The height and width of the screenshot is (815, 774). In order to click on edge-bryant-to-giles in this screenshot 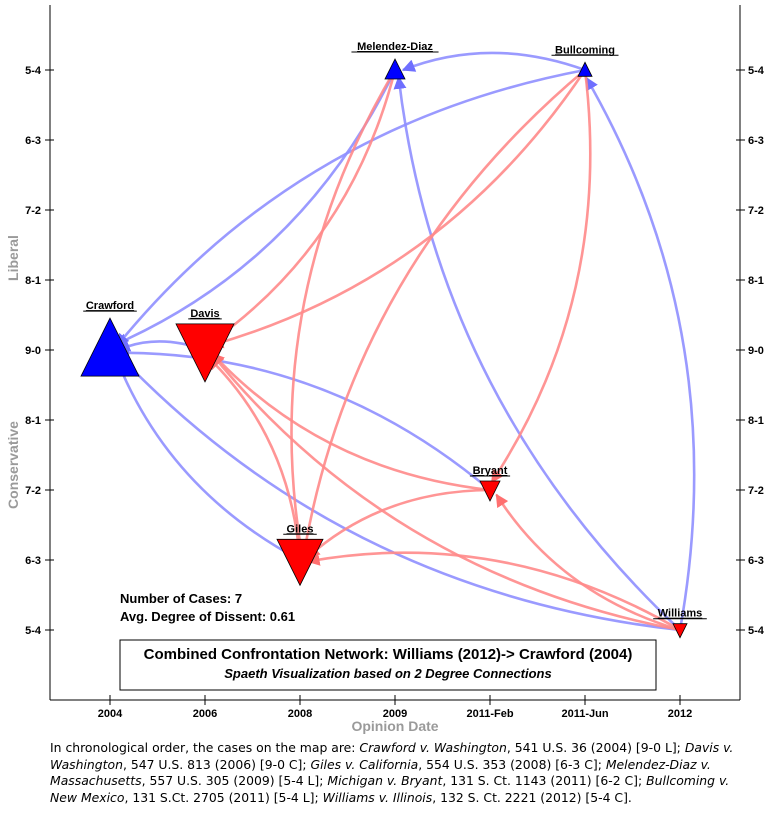, I will do `click(398, 523)`.